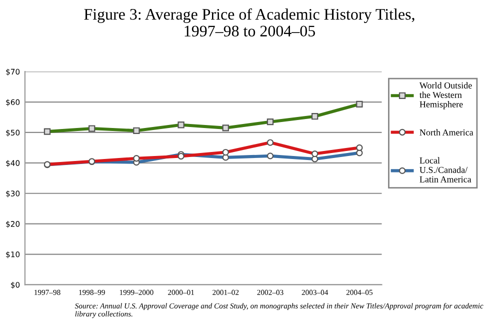 This screenshot has height=333, width=499. Describe the element at coordinates (445, 96) in the screenshot. I see `legend-label: World Outside the Western Hemisphere` at that location.